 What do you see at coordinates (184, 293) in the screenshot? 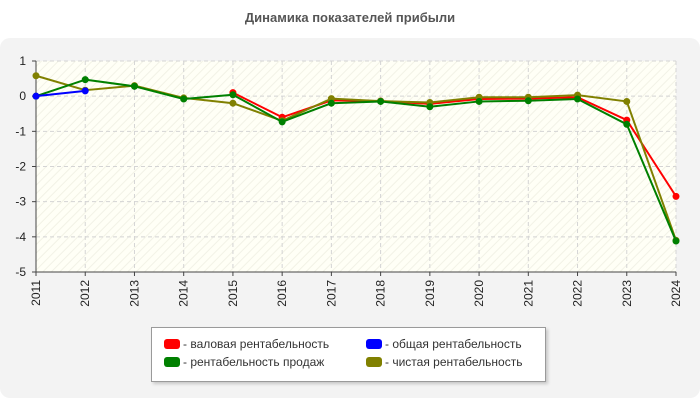
I see `x-tick-label: 2014` at bounding box center [184, 293].